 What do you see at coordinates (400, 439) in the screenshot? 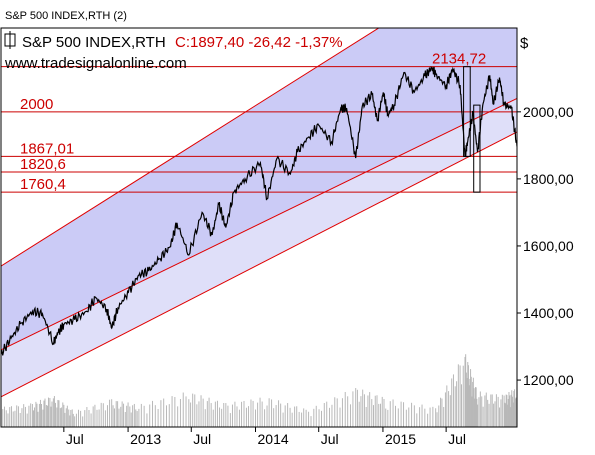
I see `x-tick-label: 2015` at bounding box center [400, 439].